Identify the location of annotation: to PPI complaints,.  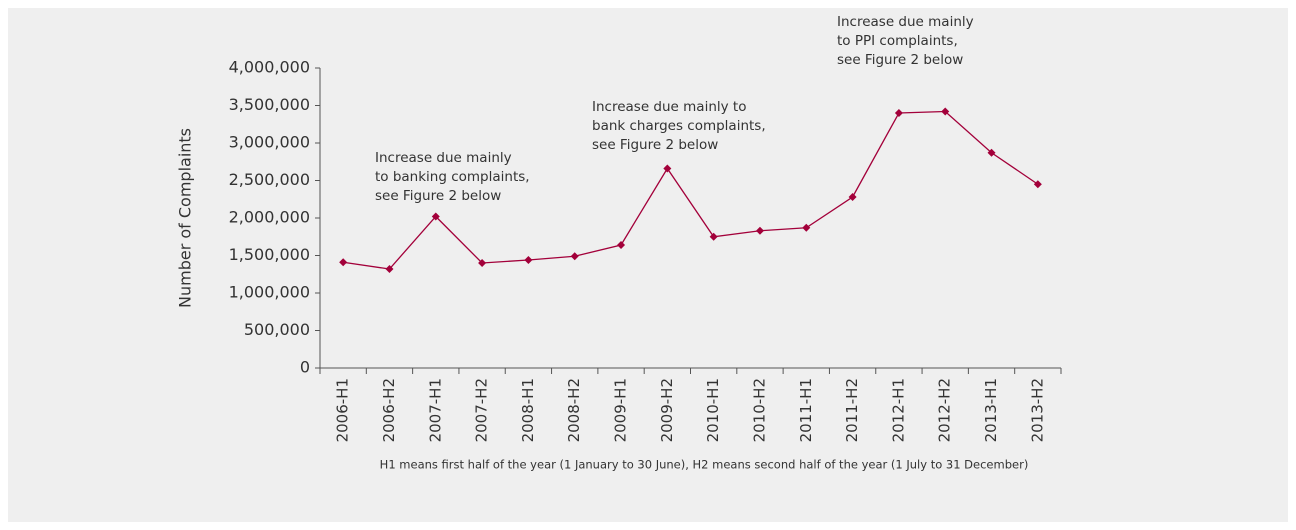
(897, 41).